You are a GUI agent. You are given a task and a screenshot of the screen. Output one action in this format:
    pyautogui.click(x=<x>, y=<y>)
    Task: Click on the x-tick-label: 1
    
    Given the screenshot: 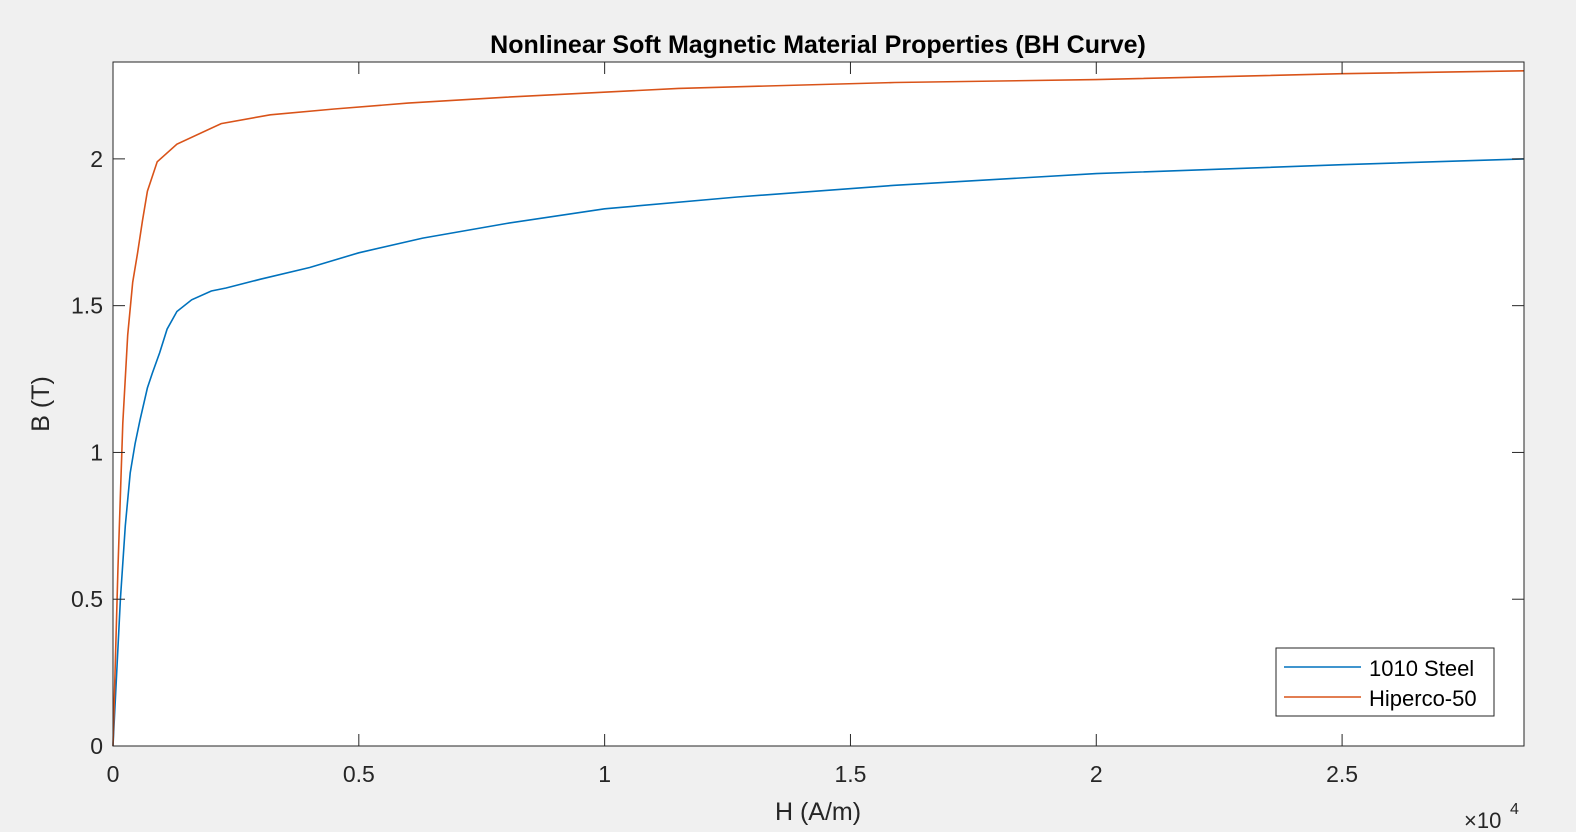 What is the action you would take?
    pyautogui.click(x=604, y=774)
    